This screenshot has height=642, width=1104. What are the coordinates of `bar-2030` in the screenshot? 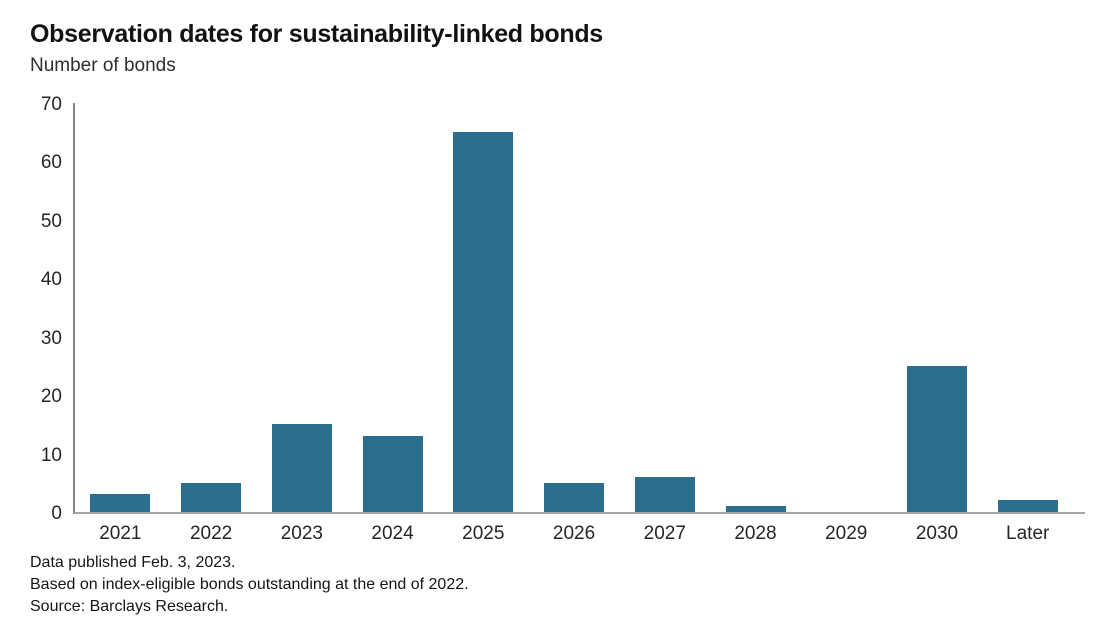 It's located at (936, 438).